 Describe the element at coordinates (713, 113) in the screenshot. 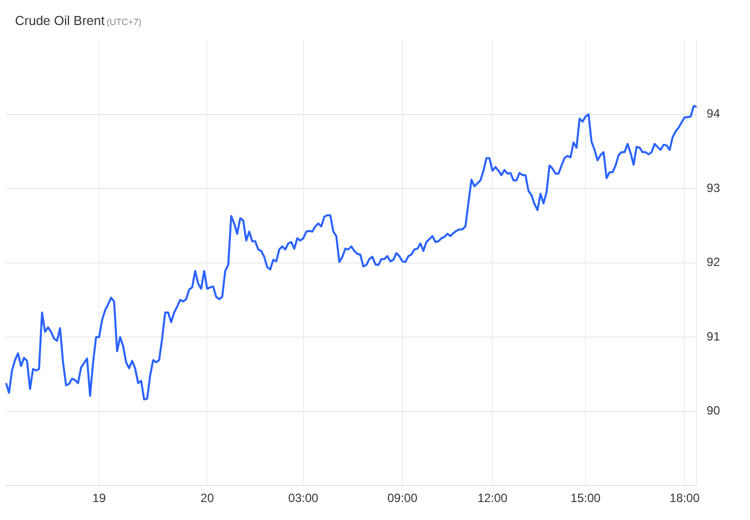

I see `y-tick-label: 94` at that location.